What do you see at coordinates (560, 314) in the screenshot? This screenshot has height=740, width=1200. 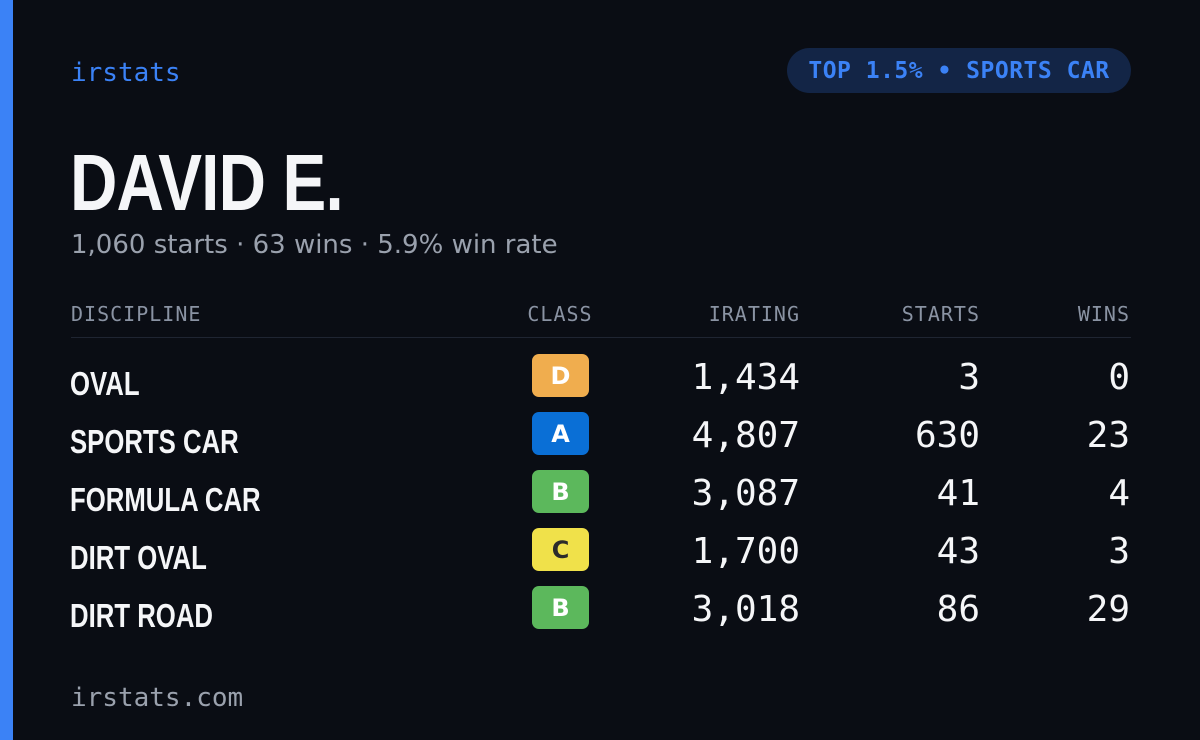 I see `column-header-class: CLASS` at bounding box center [560, 314].